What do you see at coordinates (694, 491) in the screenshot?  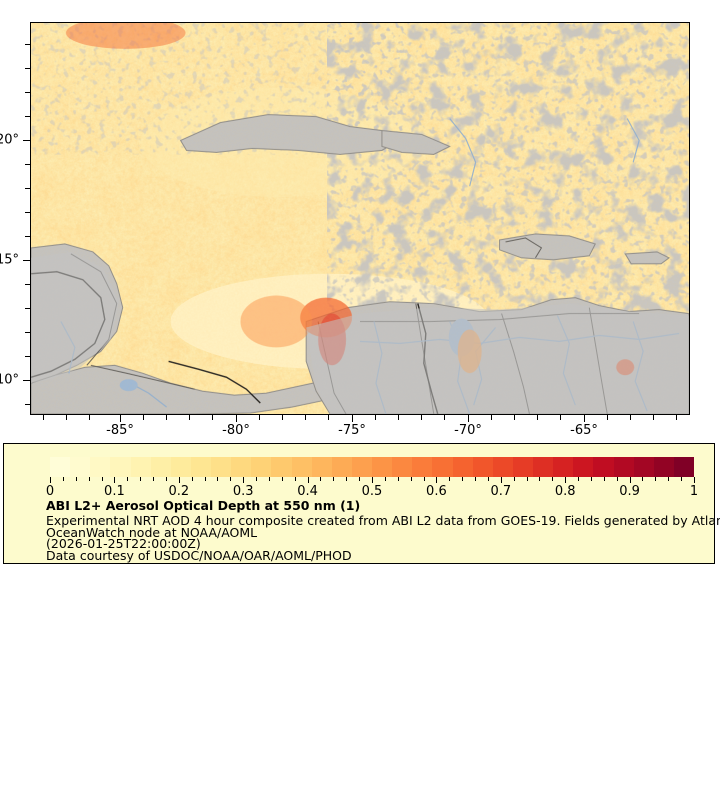 I see `colorbar-tick-label: 1` at bounding box center [694, 491].